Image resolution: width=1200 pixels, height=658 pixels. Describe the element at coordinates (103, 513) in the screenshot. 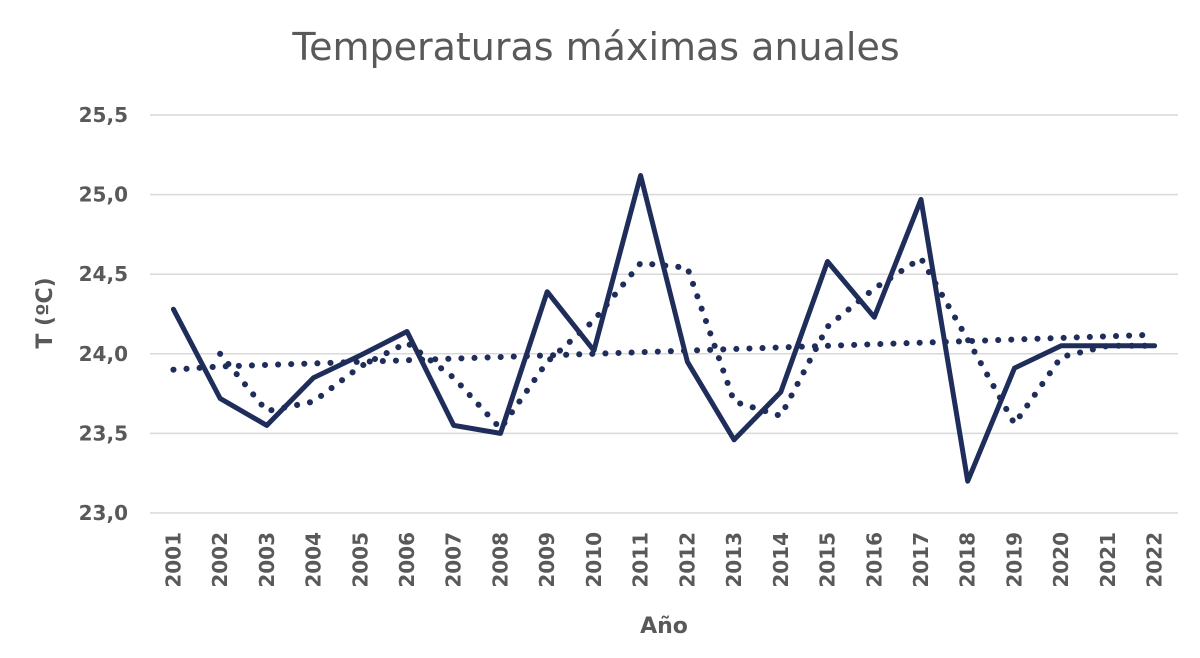

I see `y-tick-label: 23,0` at that location.